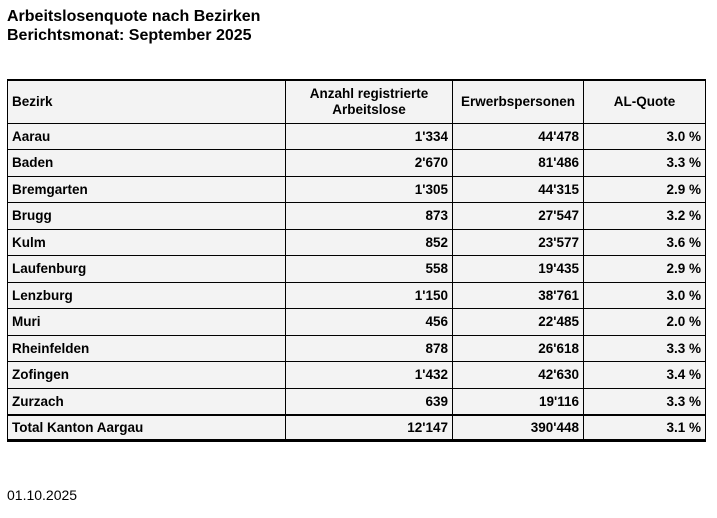 This screenshot has height=518, width=717. Describe the element at coordinates (369, 348) in the screenshot. I see `arbeitslose-cell: 878` at that location.